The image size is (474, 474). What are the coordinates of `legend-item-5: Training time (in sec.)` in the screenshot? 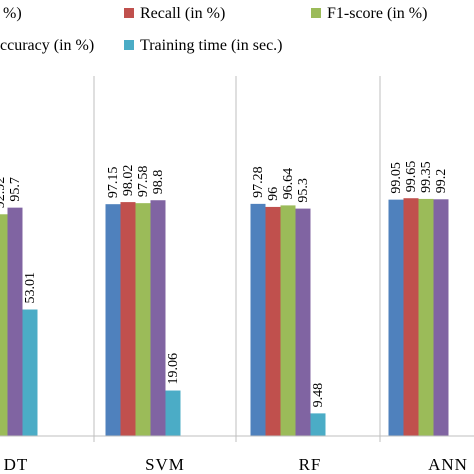 It's located at (203, 45).